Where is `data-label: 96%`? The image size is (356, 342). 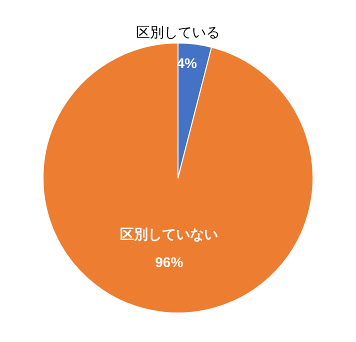
data-label: 96% is located at coordinates (169, 262).